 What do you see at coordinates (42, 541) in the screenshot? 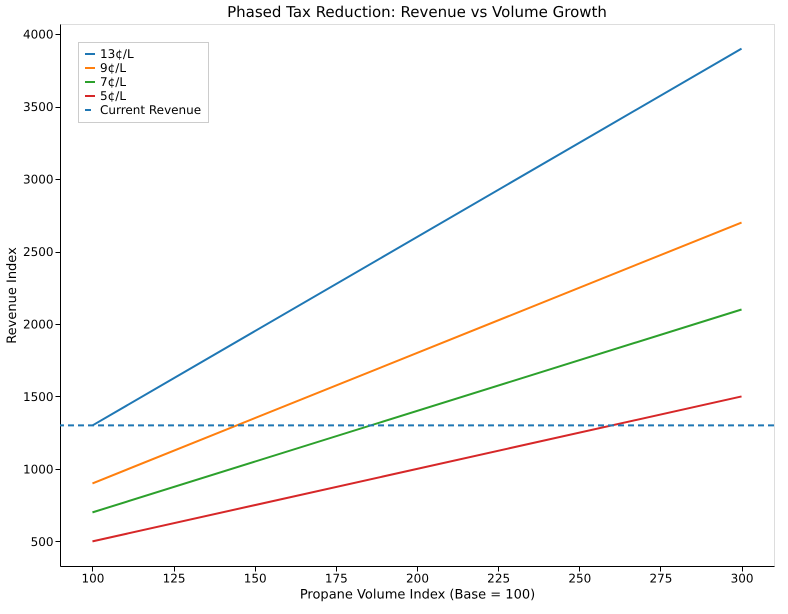
I see `y-tick-label: 500` at bounding box center [42, 541].